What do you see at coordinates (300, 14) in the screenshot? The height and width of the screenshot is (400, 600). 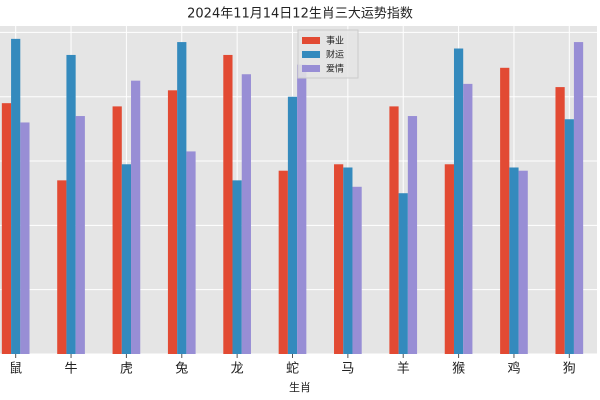 I see `chart-title: 2024年11月14日12生肖三大运势指数` at bounding box center [300, 14].